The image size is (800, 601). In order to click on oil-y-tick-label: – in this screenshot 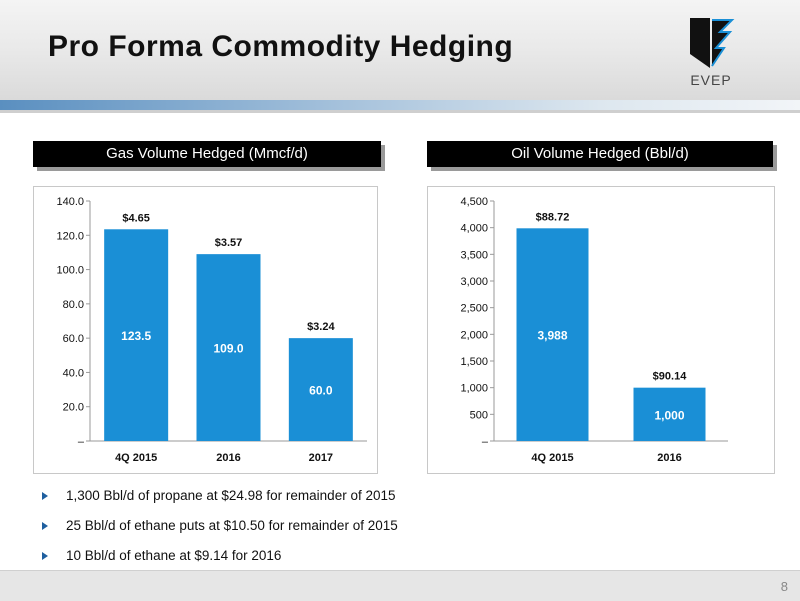, I will do `click(485, 442)`.